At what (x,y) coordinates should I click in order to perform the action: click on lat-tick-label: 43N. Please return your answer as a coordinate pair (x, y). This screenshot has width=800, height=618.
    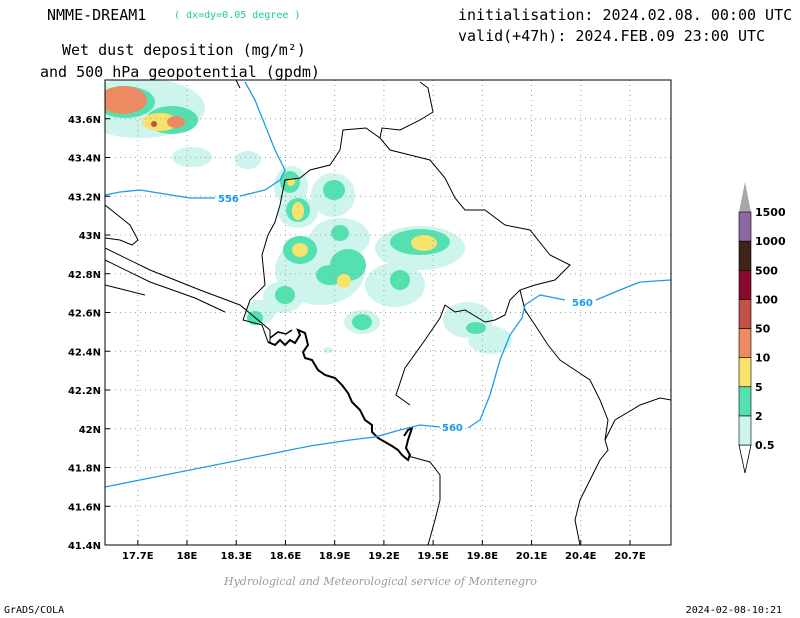
    Looking at the image, I should click on (90, 236).